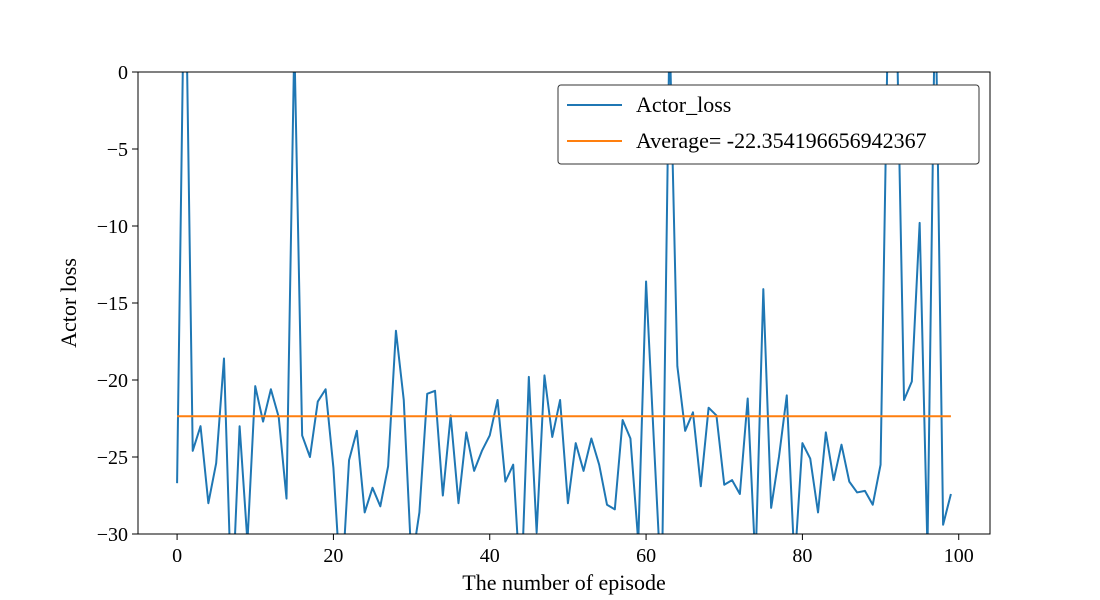  I want to click on x-tick-label: 20, so click(333, 556).